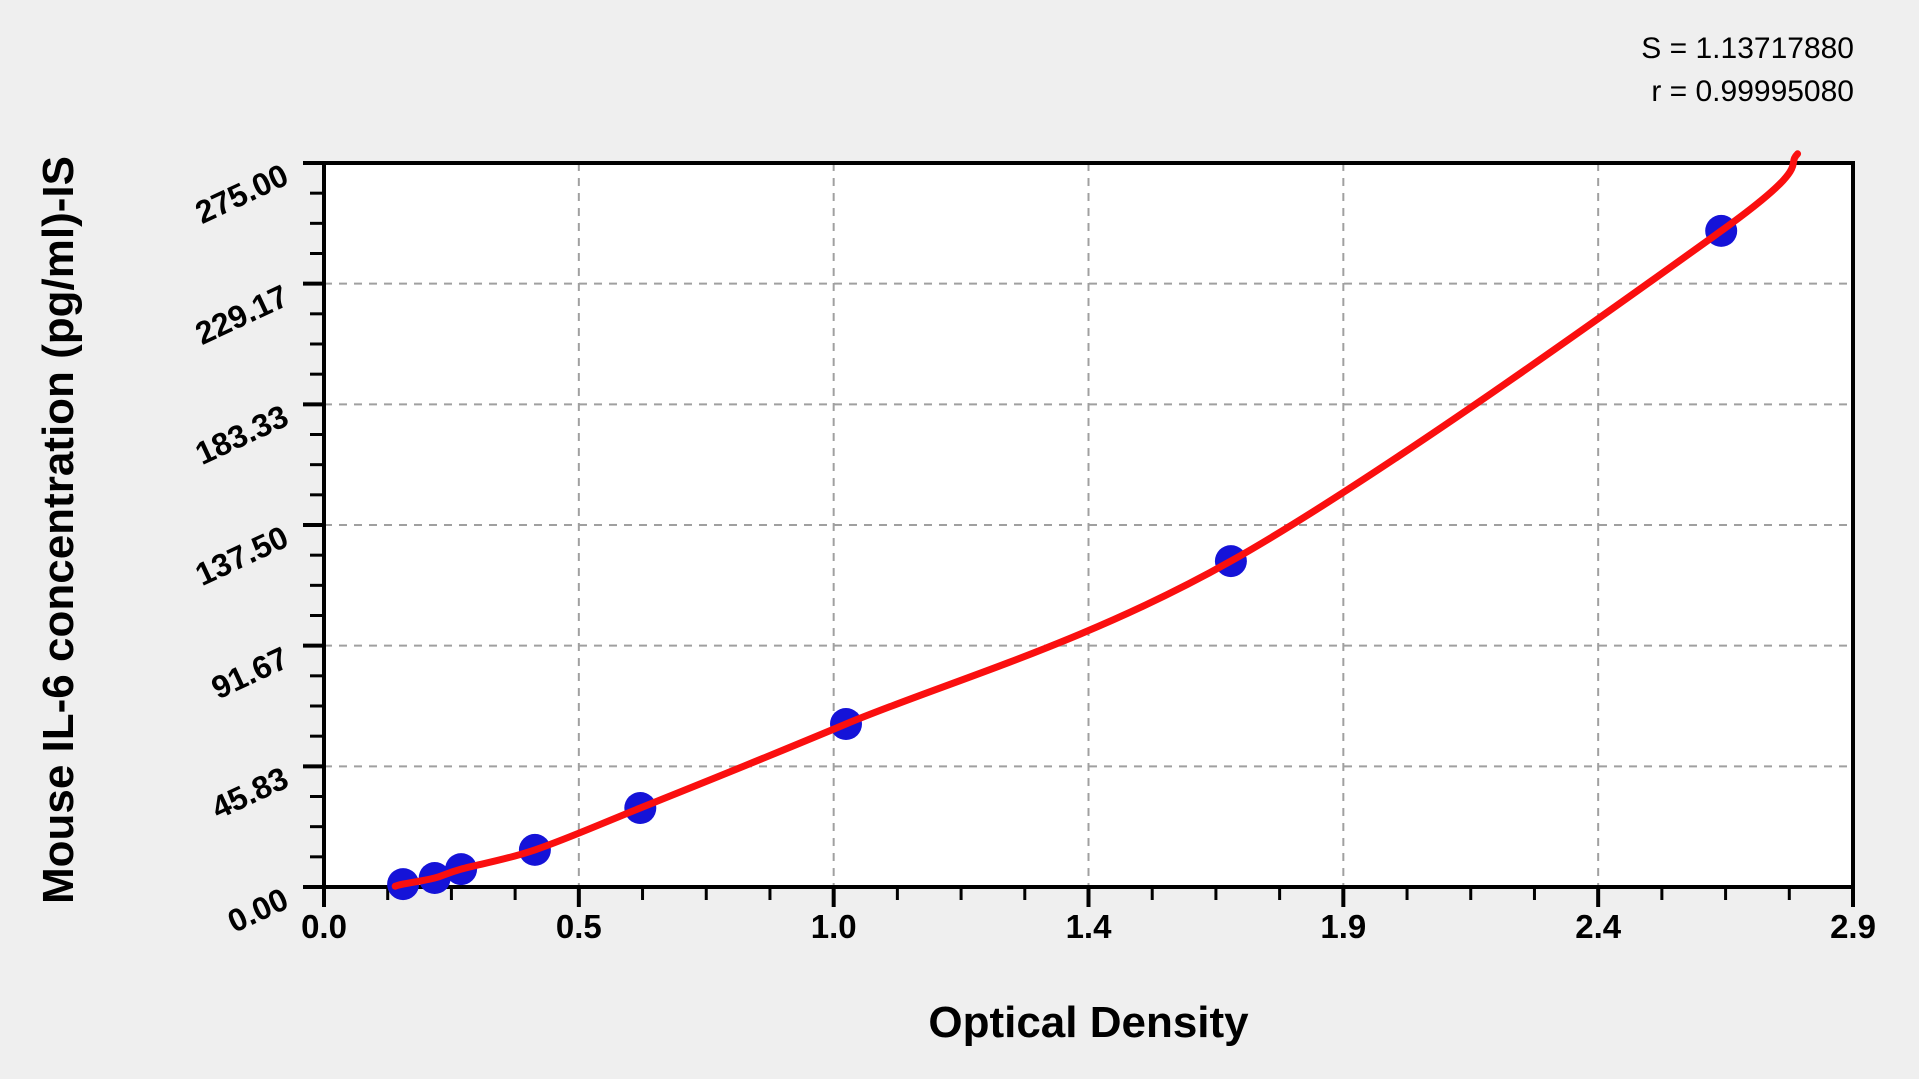 Image resolution: width=1919 pixels, height=1079 pixels. What do you see at coordinates (1577, 70) in the screenshot?
I see `fit-annotation: S = 1.13717880 r = 0.99995080` at bounding box center [1577, 70].